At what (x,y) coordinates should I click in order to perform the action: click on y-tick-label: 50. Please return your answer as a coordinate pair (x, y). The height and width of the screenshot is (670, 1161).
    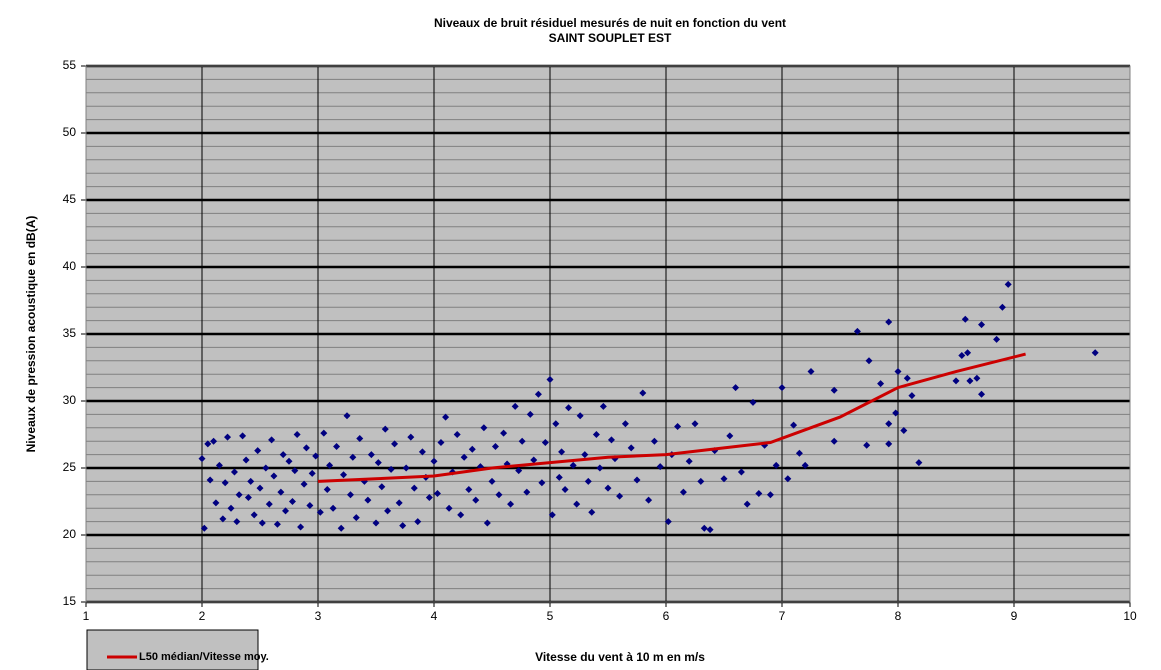
    Looking at the image, I should click on (70, 132).